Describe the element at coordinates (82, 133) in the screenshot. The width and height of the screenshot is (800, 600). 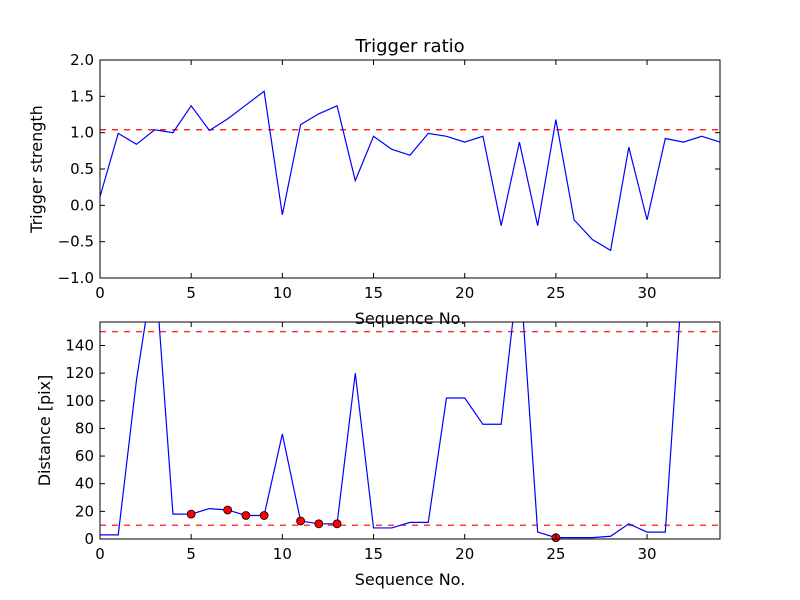
I see `y-tick-label: 1.0` at that location.